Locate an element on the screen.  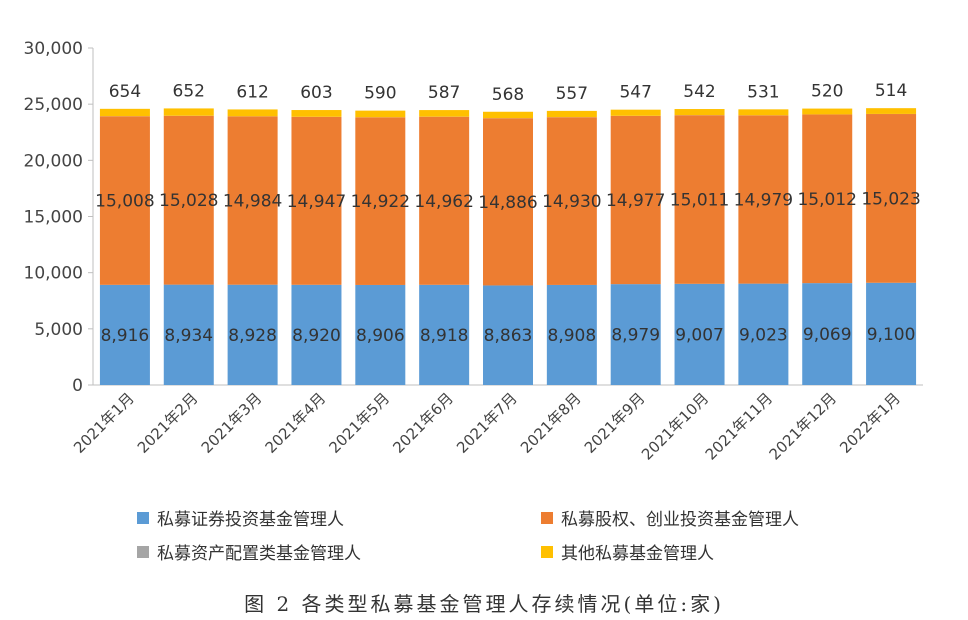
data-label-securities: 8,916 is located at coordinates (125, 336).